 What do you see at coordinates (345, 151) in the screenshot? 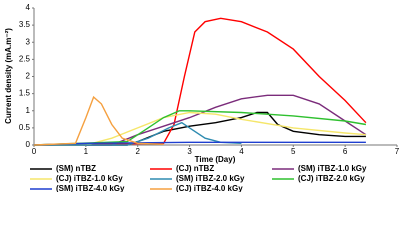
I see `x-tick-label: 6` at bounding box center [345, 151].